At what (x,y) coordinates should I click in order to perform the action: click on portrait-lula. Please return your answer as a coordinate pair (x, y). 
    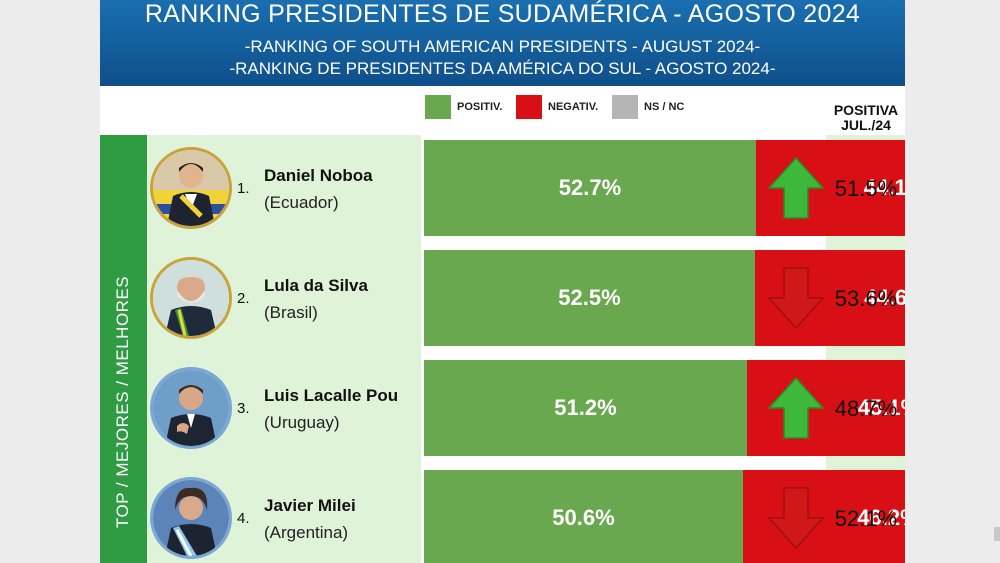
    Looking at the image, I should click on (191, 298).